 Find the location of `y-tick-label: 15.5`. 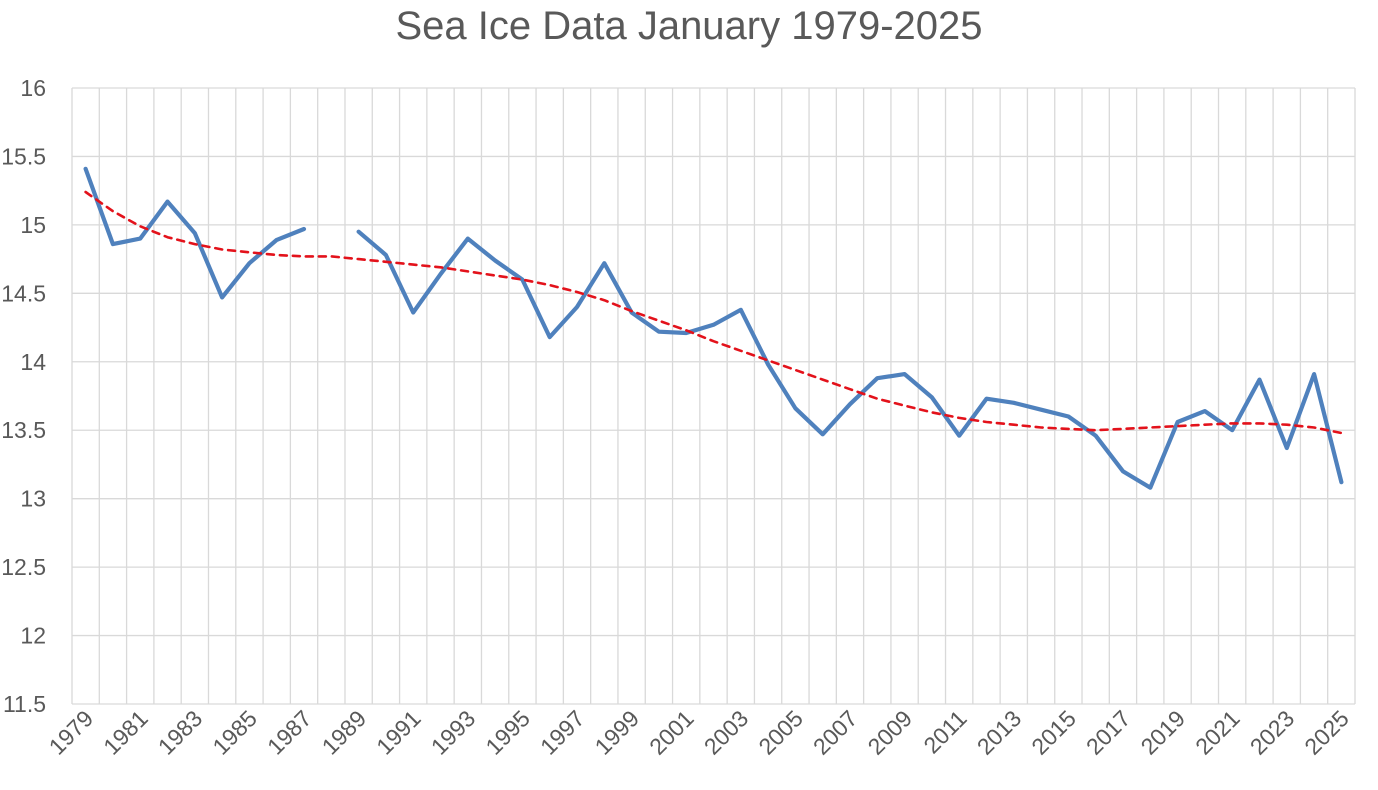

y-tick-label: 15.5 is located at coordinates (23, 156).